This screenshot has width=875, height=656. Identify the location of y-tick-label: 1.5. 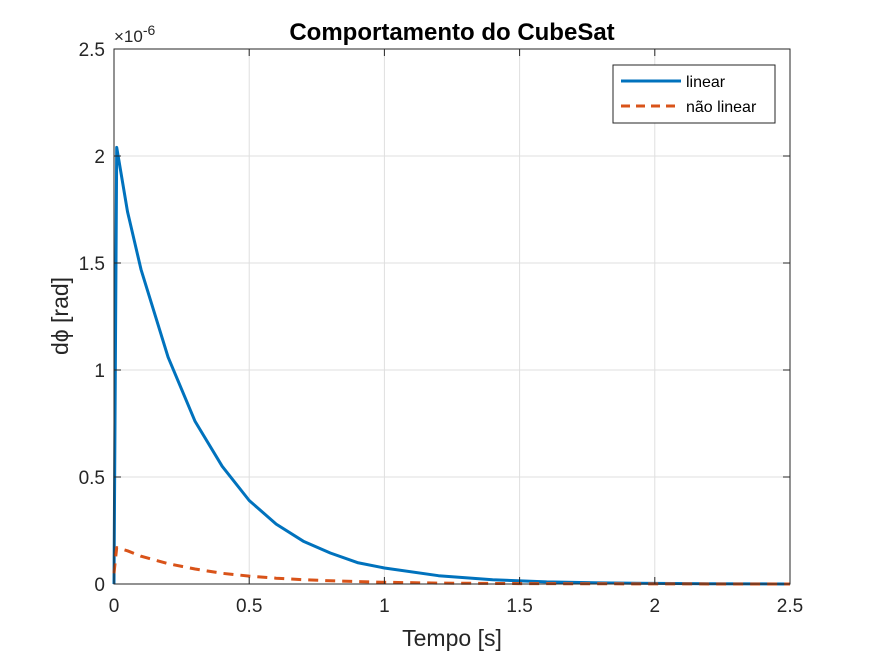
(92, 264).